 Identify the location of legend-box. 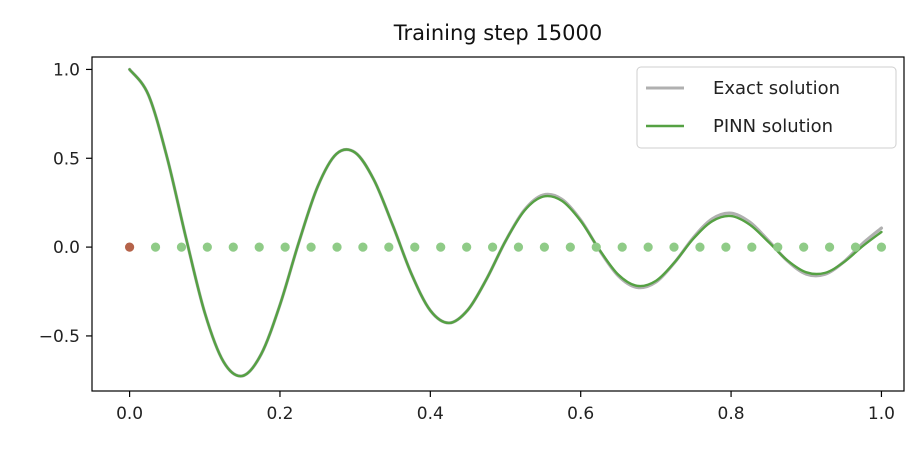
(766, 107).